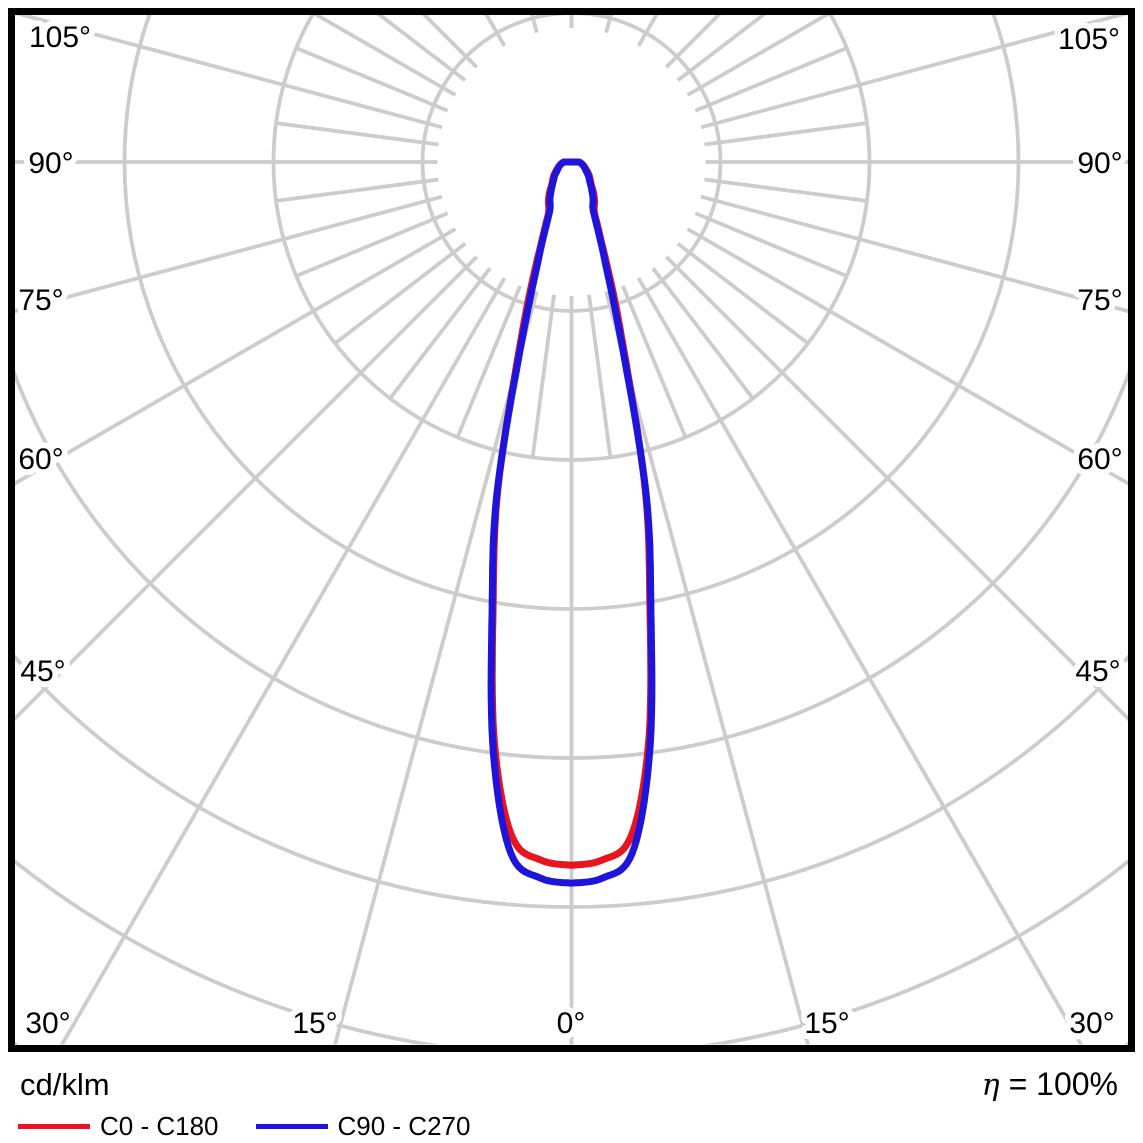 The image size is (1143, 1143). I want to click on legend-entry-c90: C90 - C270, so click(363, 1126).